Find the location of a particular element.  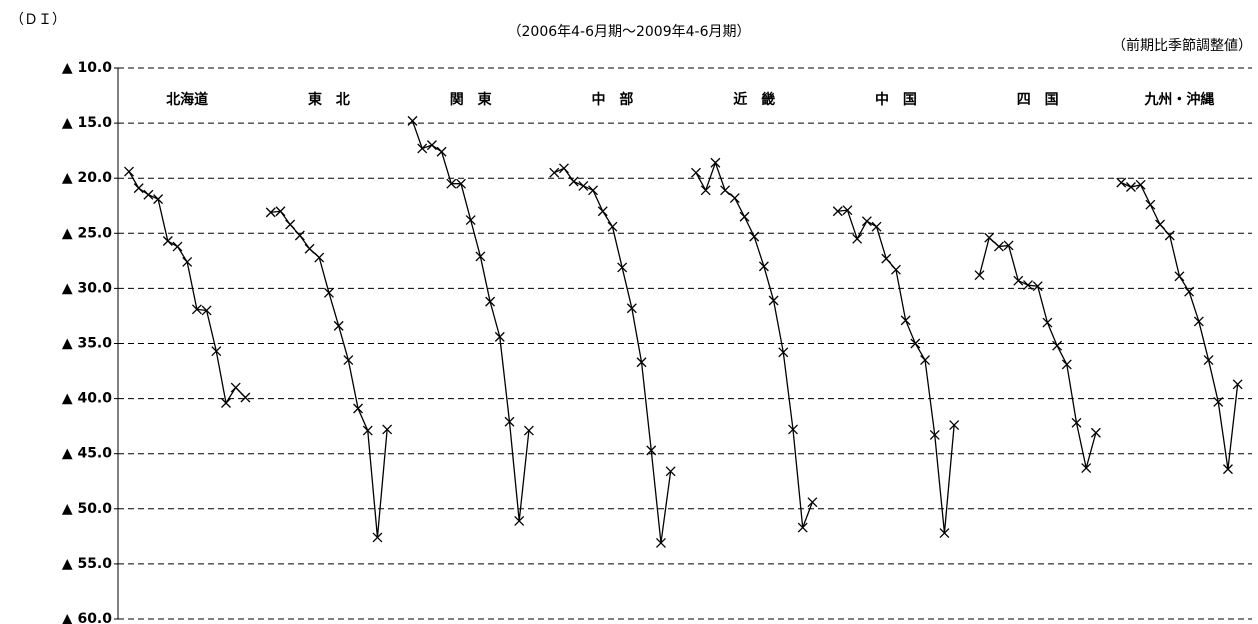

y-tick-label: ▲ 55.0 is located at coordinates (87, 564).